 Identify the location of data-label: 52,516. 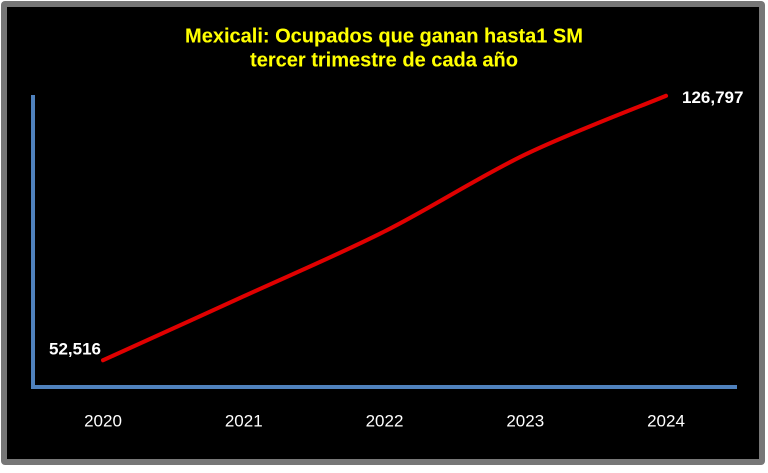
(75, 349).